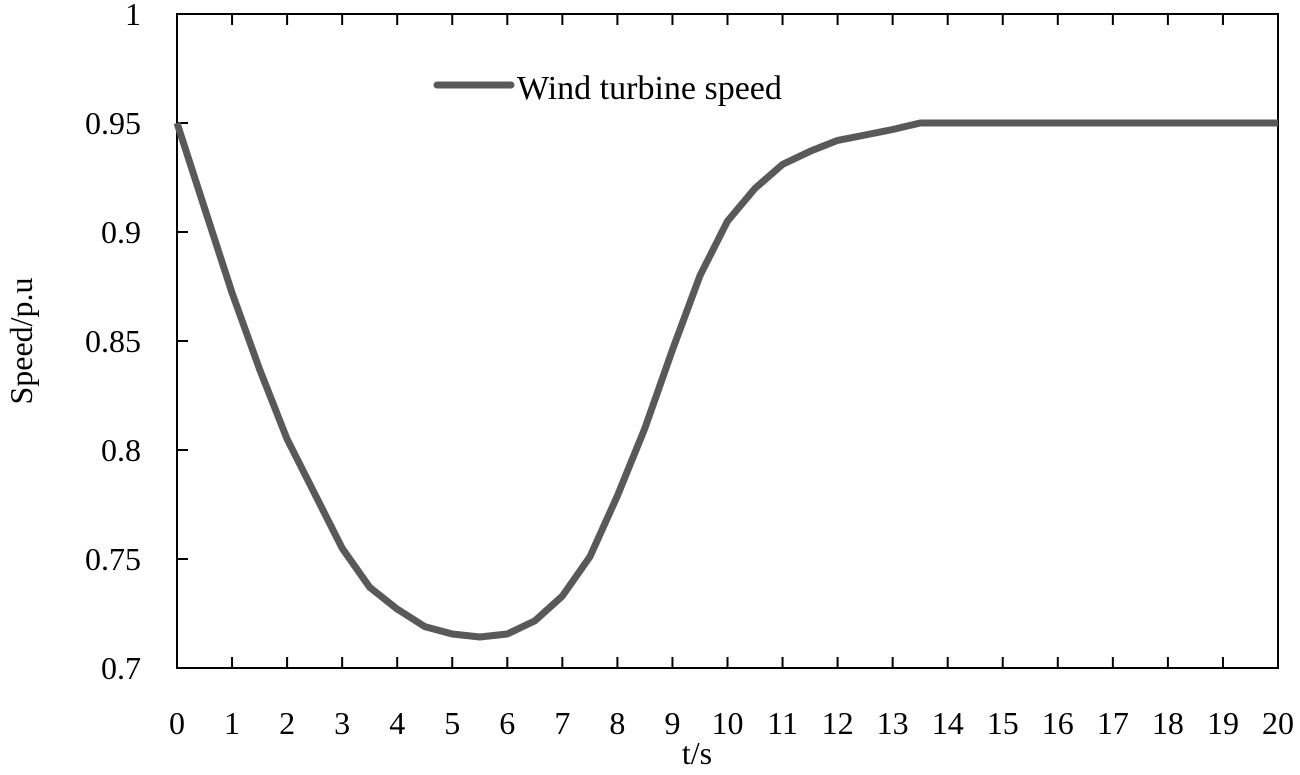 The width and height of the screenshot is (1300, 775). What do you see at coordinates (893, 723) in the screenshot?
I see `x-tick-label: 13` at bounding box center [893, 723].